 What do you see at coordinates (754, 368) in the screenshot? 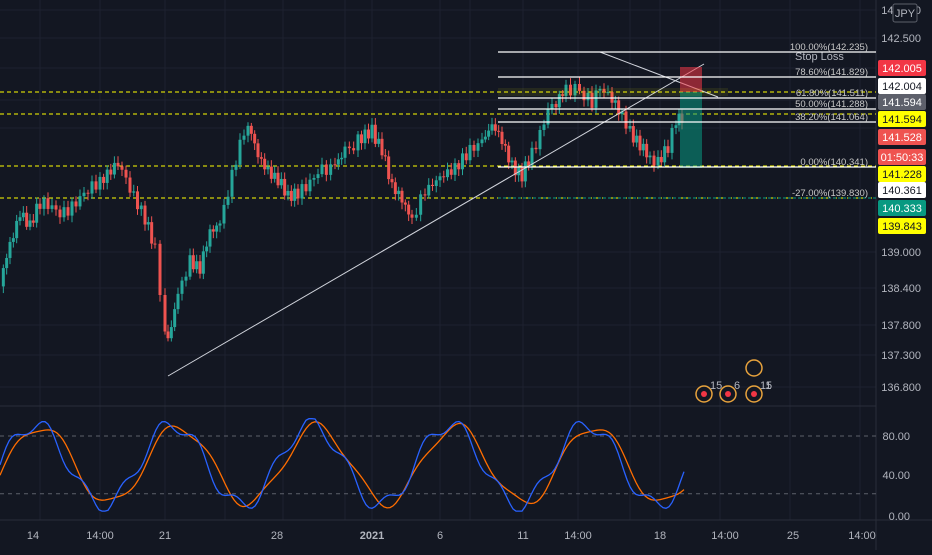
I see `uk-flag-icon` at bounding box center [754, 368].